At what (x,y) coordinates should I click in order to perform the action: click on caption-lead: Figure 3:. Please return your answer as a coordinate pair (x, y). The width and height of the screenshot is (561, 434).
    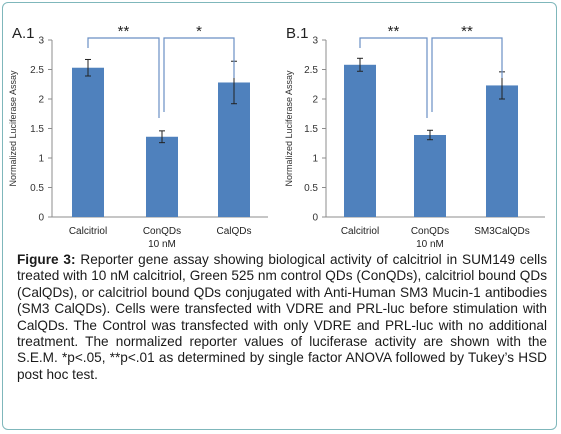
    Looking at the image, I should click on (46, 259).